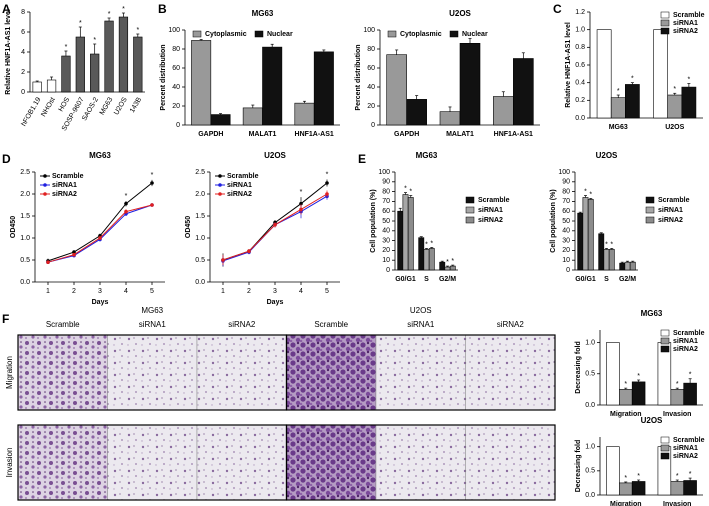  What do you see at coordinates (275, 155) in the screenshot?
I see `chart-title: U2OS` at bounding box center [275, 155].